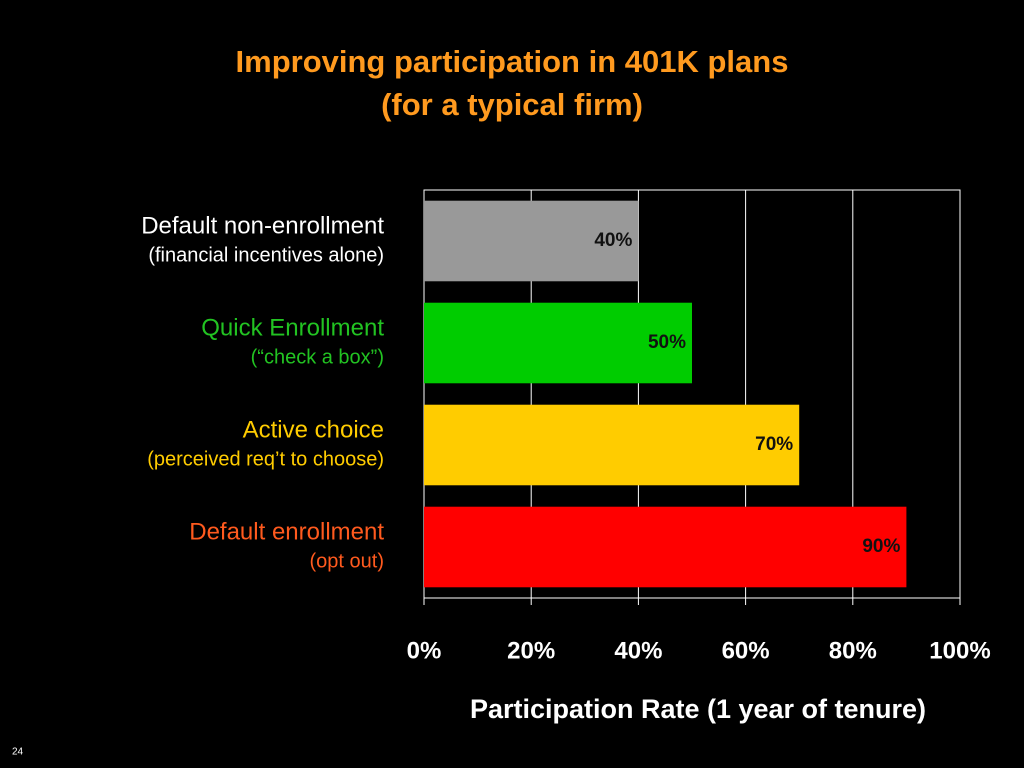 The height and width of the screenshot is (768, 1024). I want to click on category-label: Default non-enrollment, so click(262, 225).